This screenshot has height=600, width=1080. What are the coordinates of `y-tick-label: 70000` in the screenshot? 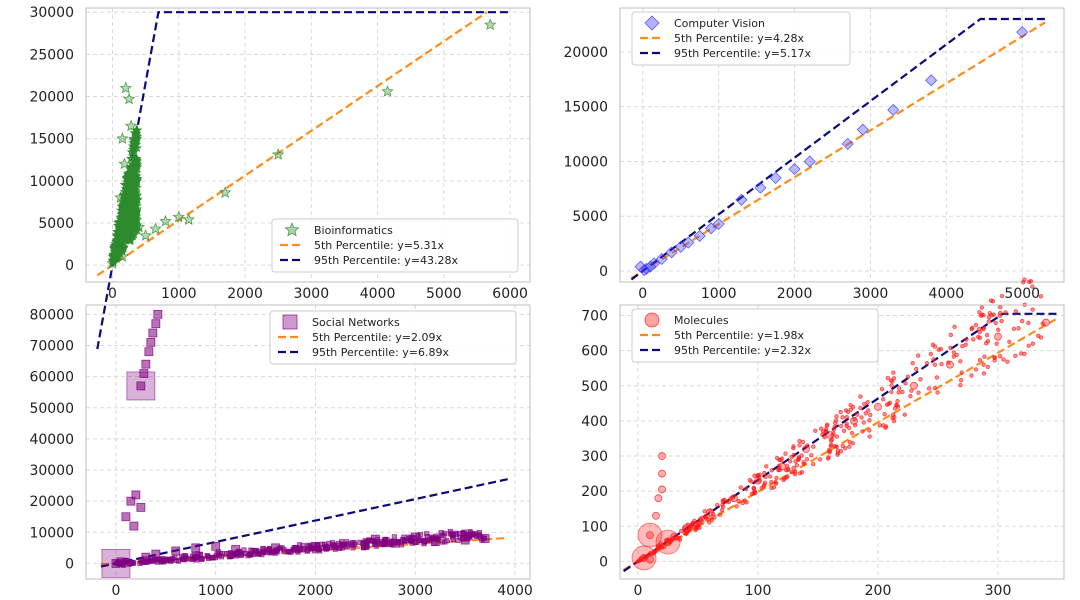 It's located at (51, 346).